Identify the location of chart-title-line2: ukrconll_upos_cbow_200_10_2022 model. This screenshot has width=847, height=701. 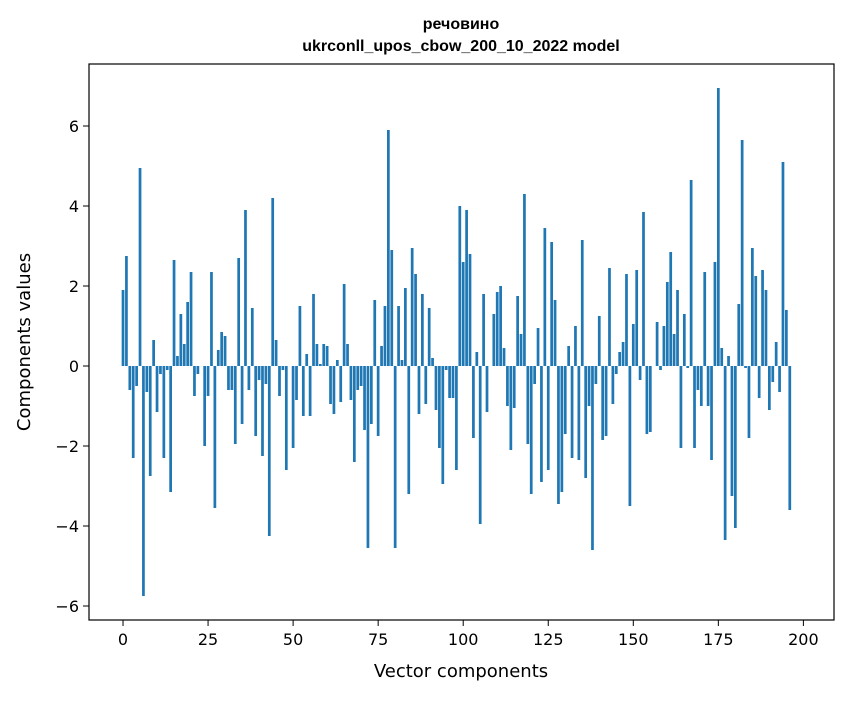
(460, 46).